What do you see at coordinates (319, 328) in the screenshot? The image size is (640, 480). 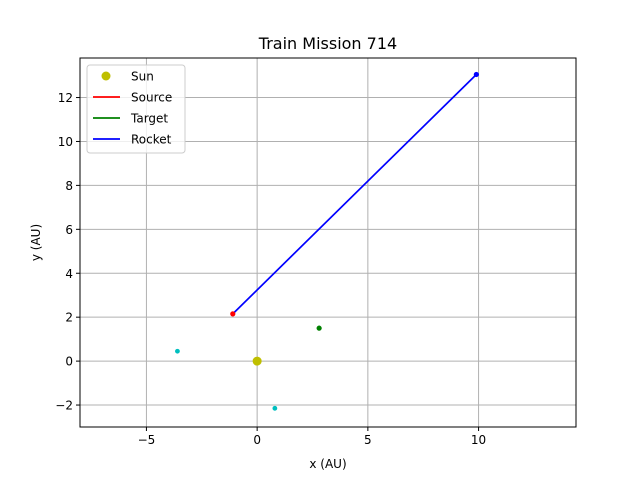 I see `target-point` at bounding box center [319, 328].